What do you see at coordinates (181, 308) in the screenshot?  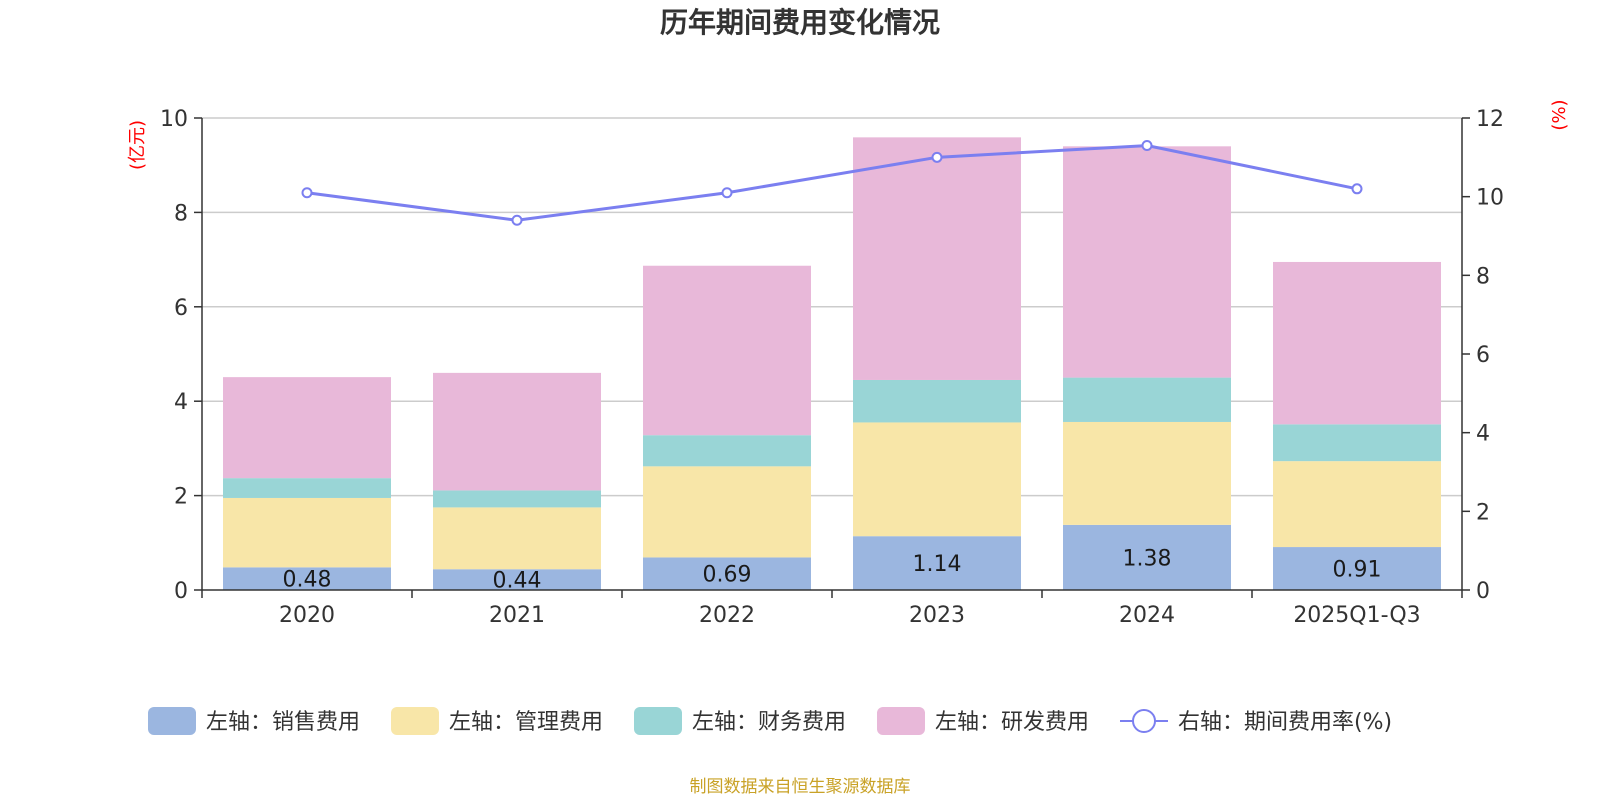 I see `left-axis-tick-label: 6` at bounding box center [181, 308].